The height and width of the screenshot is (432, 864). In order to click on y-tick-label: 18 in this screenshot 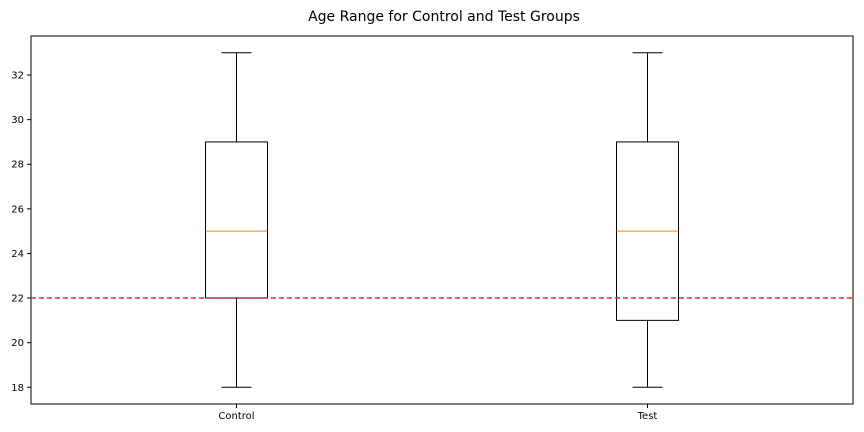, I will do `click(17, 388)`.